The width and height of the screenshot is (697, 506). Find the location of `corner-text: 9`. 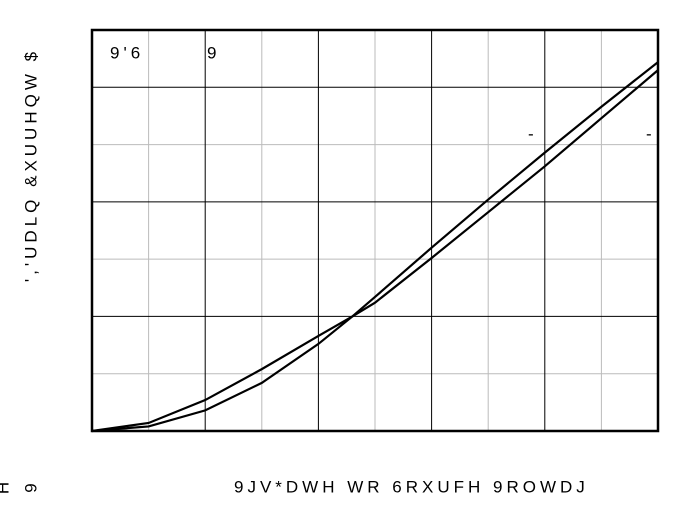

corner-text: 9 is located at coordinates (30, 487).